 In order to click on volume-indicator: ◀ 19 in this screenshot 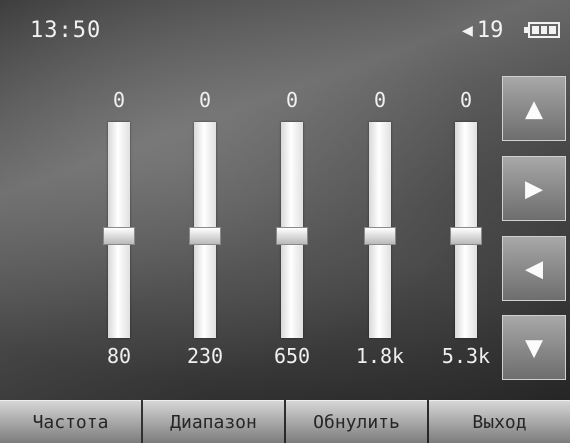, I will do `click(482, 30)`.